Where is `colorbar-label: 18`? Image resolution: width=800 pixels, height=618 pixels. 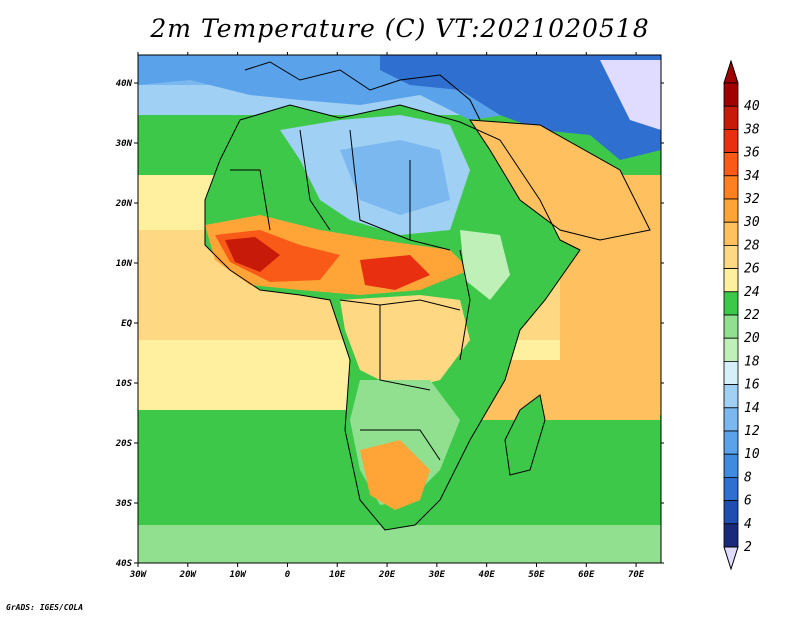
colorbar-label: 18 is located at coordinates (752, 361).